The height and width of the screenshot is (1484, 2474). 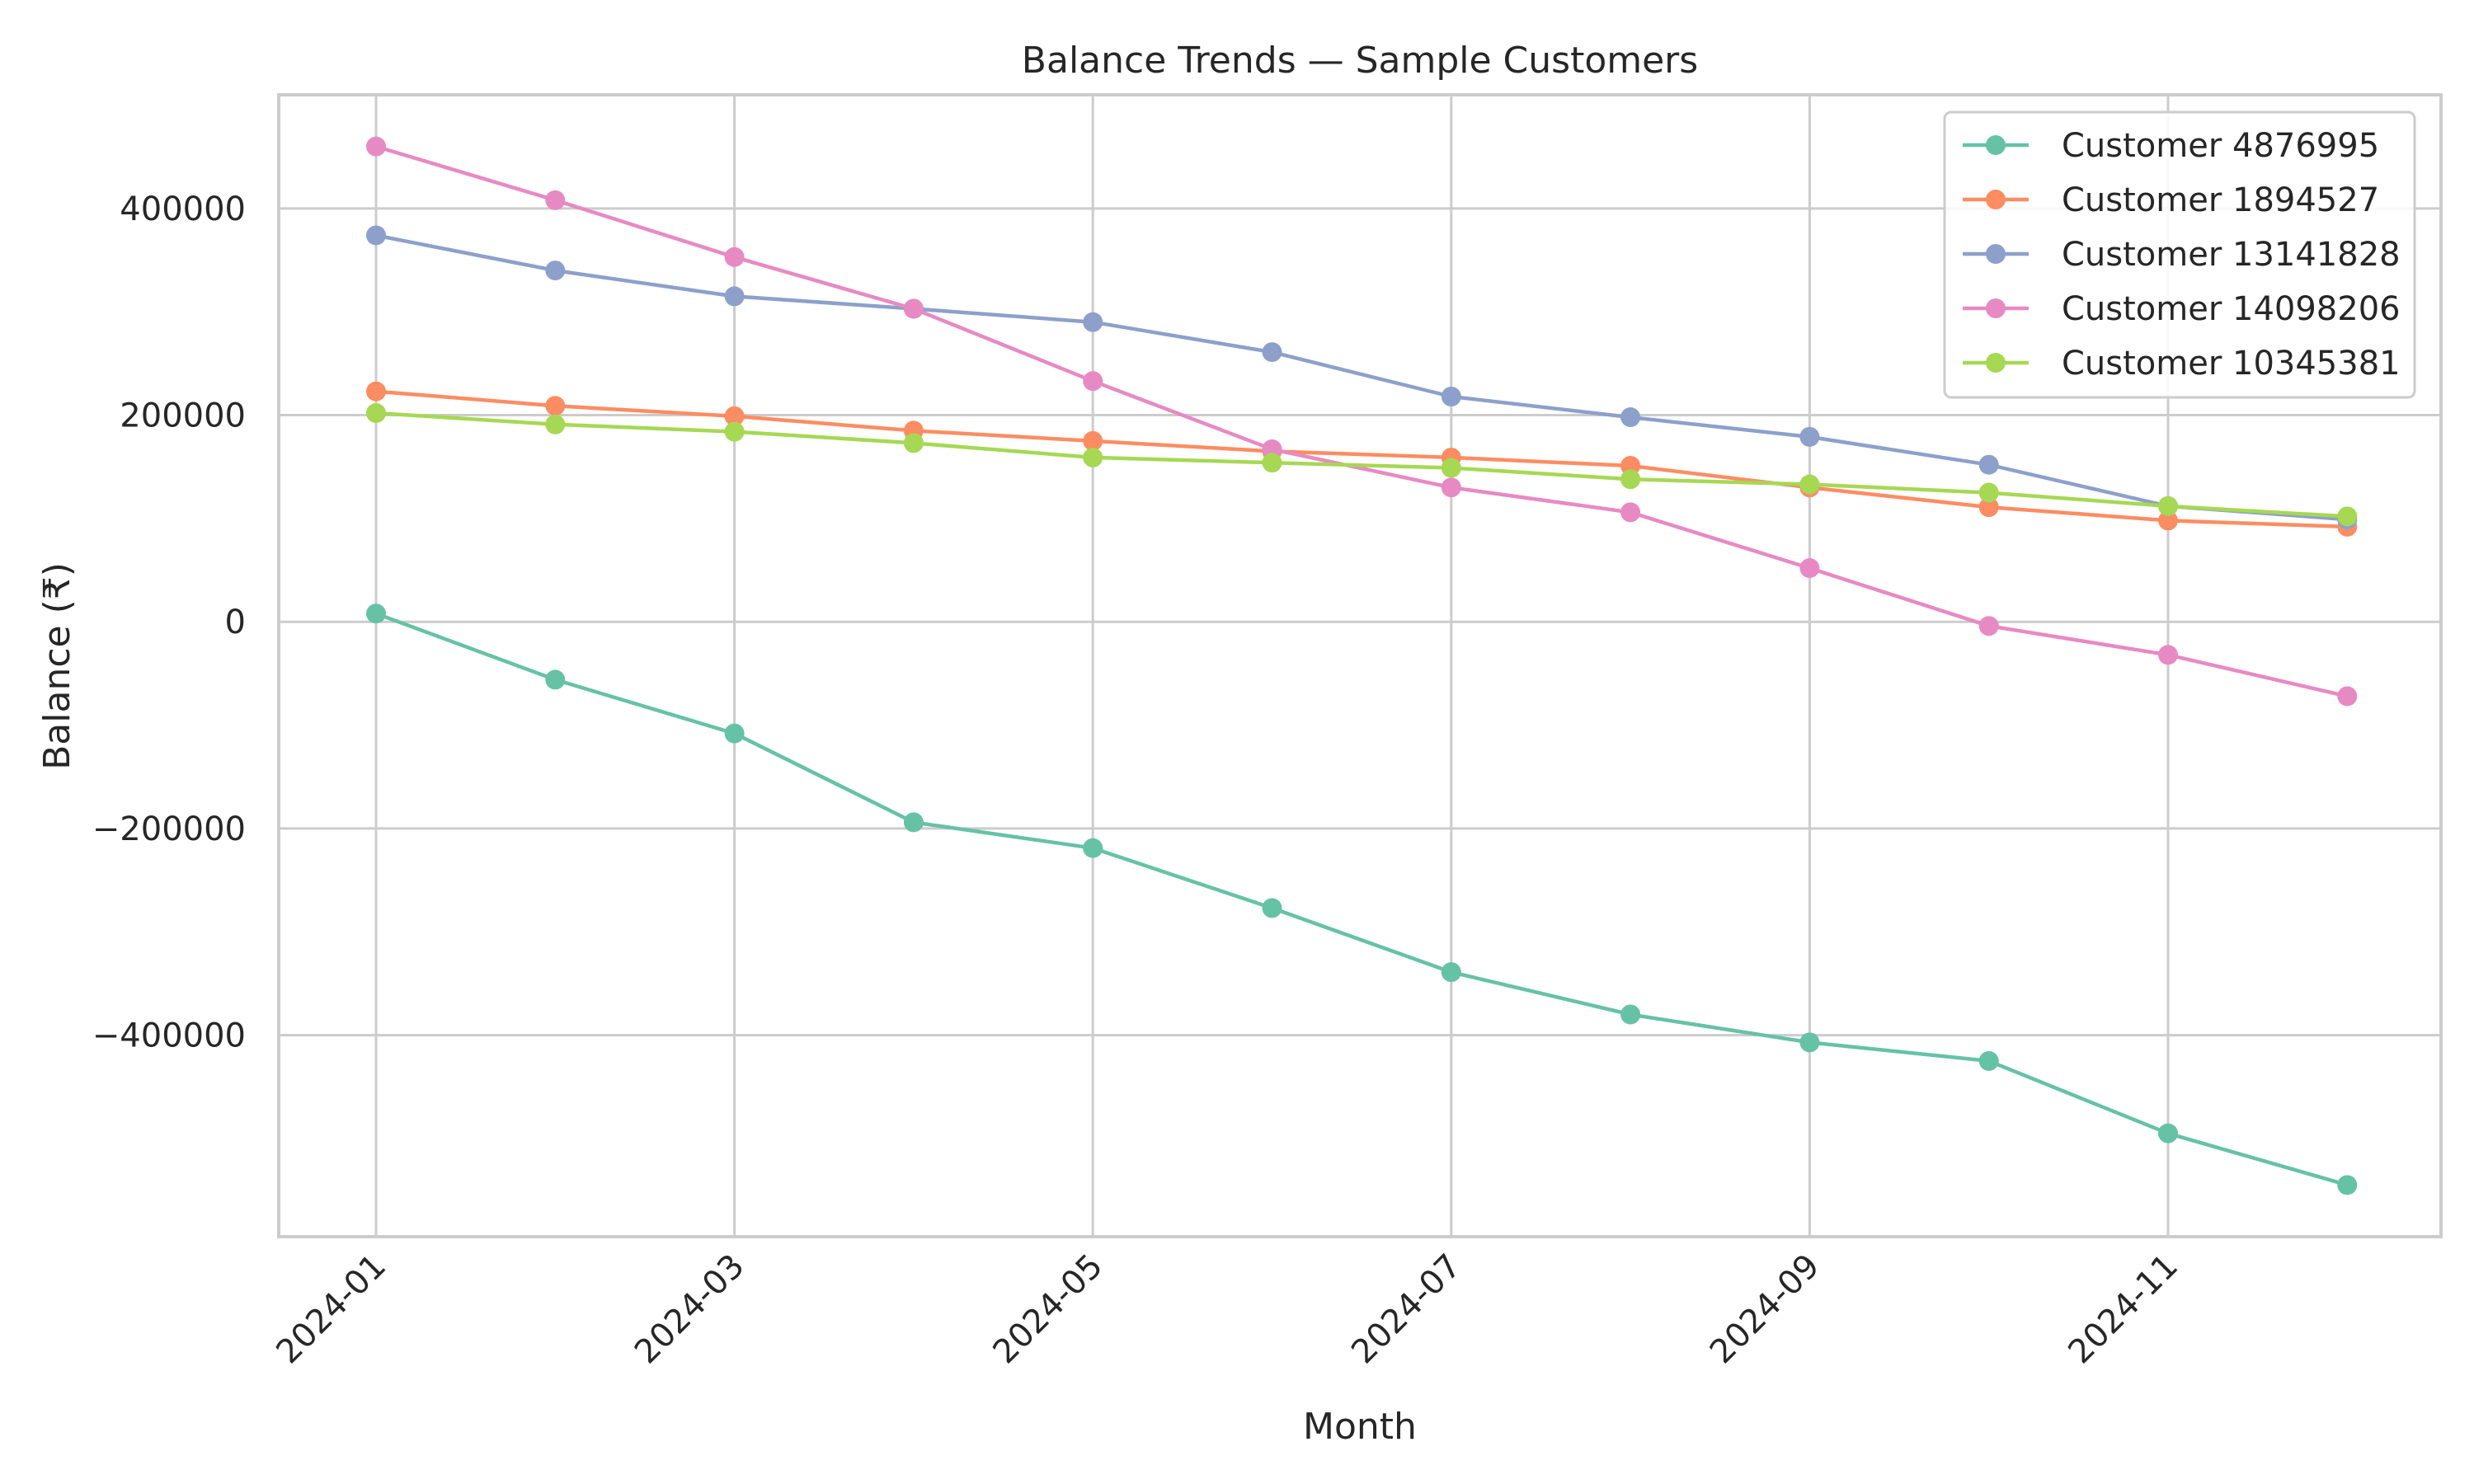 What do you see at coordinates (690, 1309) in the screenshot?
I see `x-tick-label: 2024-03` at bounding box center [690, 1309].